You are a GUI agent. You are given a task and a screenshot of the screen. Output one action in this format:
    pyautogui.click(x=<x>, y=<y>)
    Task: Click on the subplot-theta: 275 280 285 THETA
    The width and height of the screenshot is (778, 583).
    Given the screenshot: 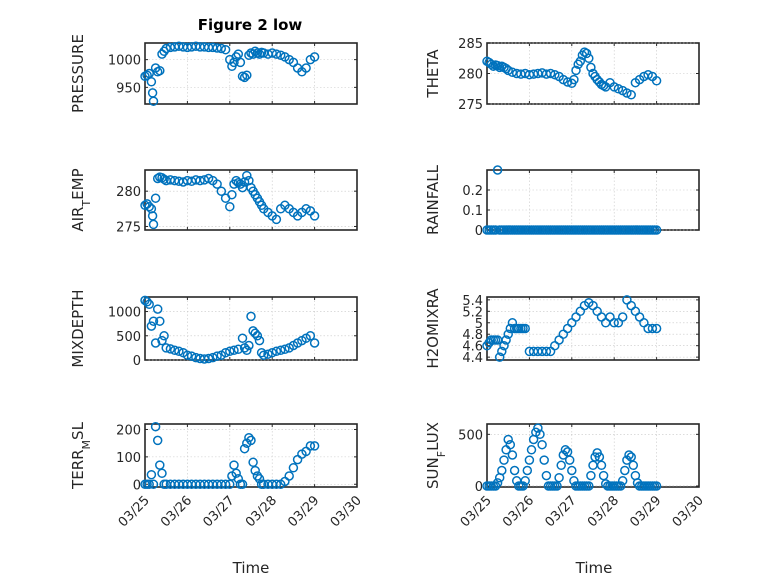 What is the action you would take?
    pyautogui.click(x=562, y=75)
    